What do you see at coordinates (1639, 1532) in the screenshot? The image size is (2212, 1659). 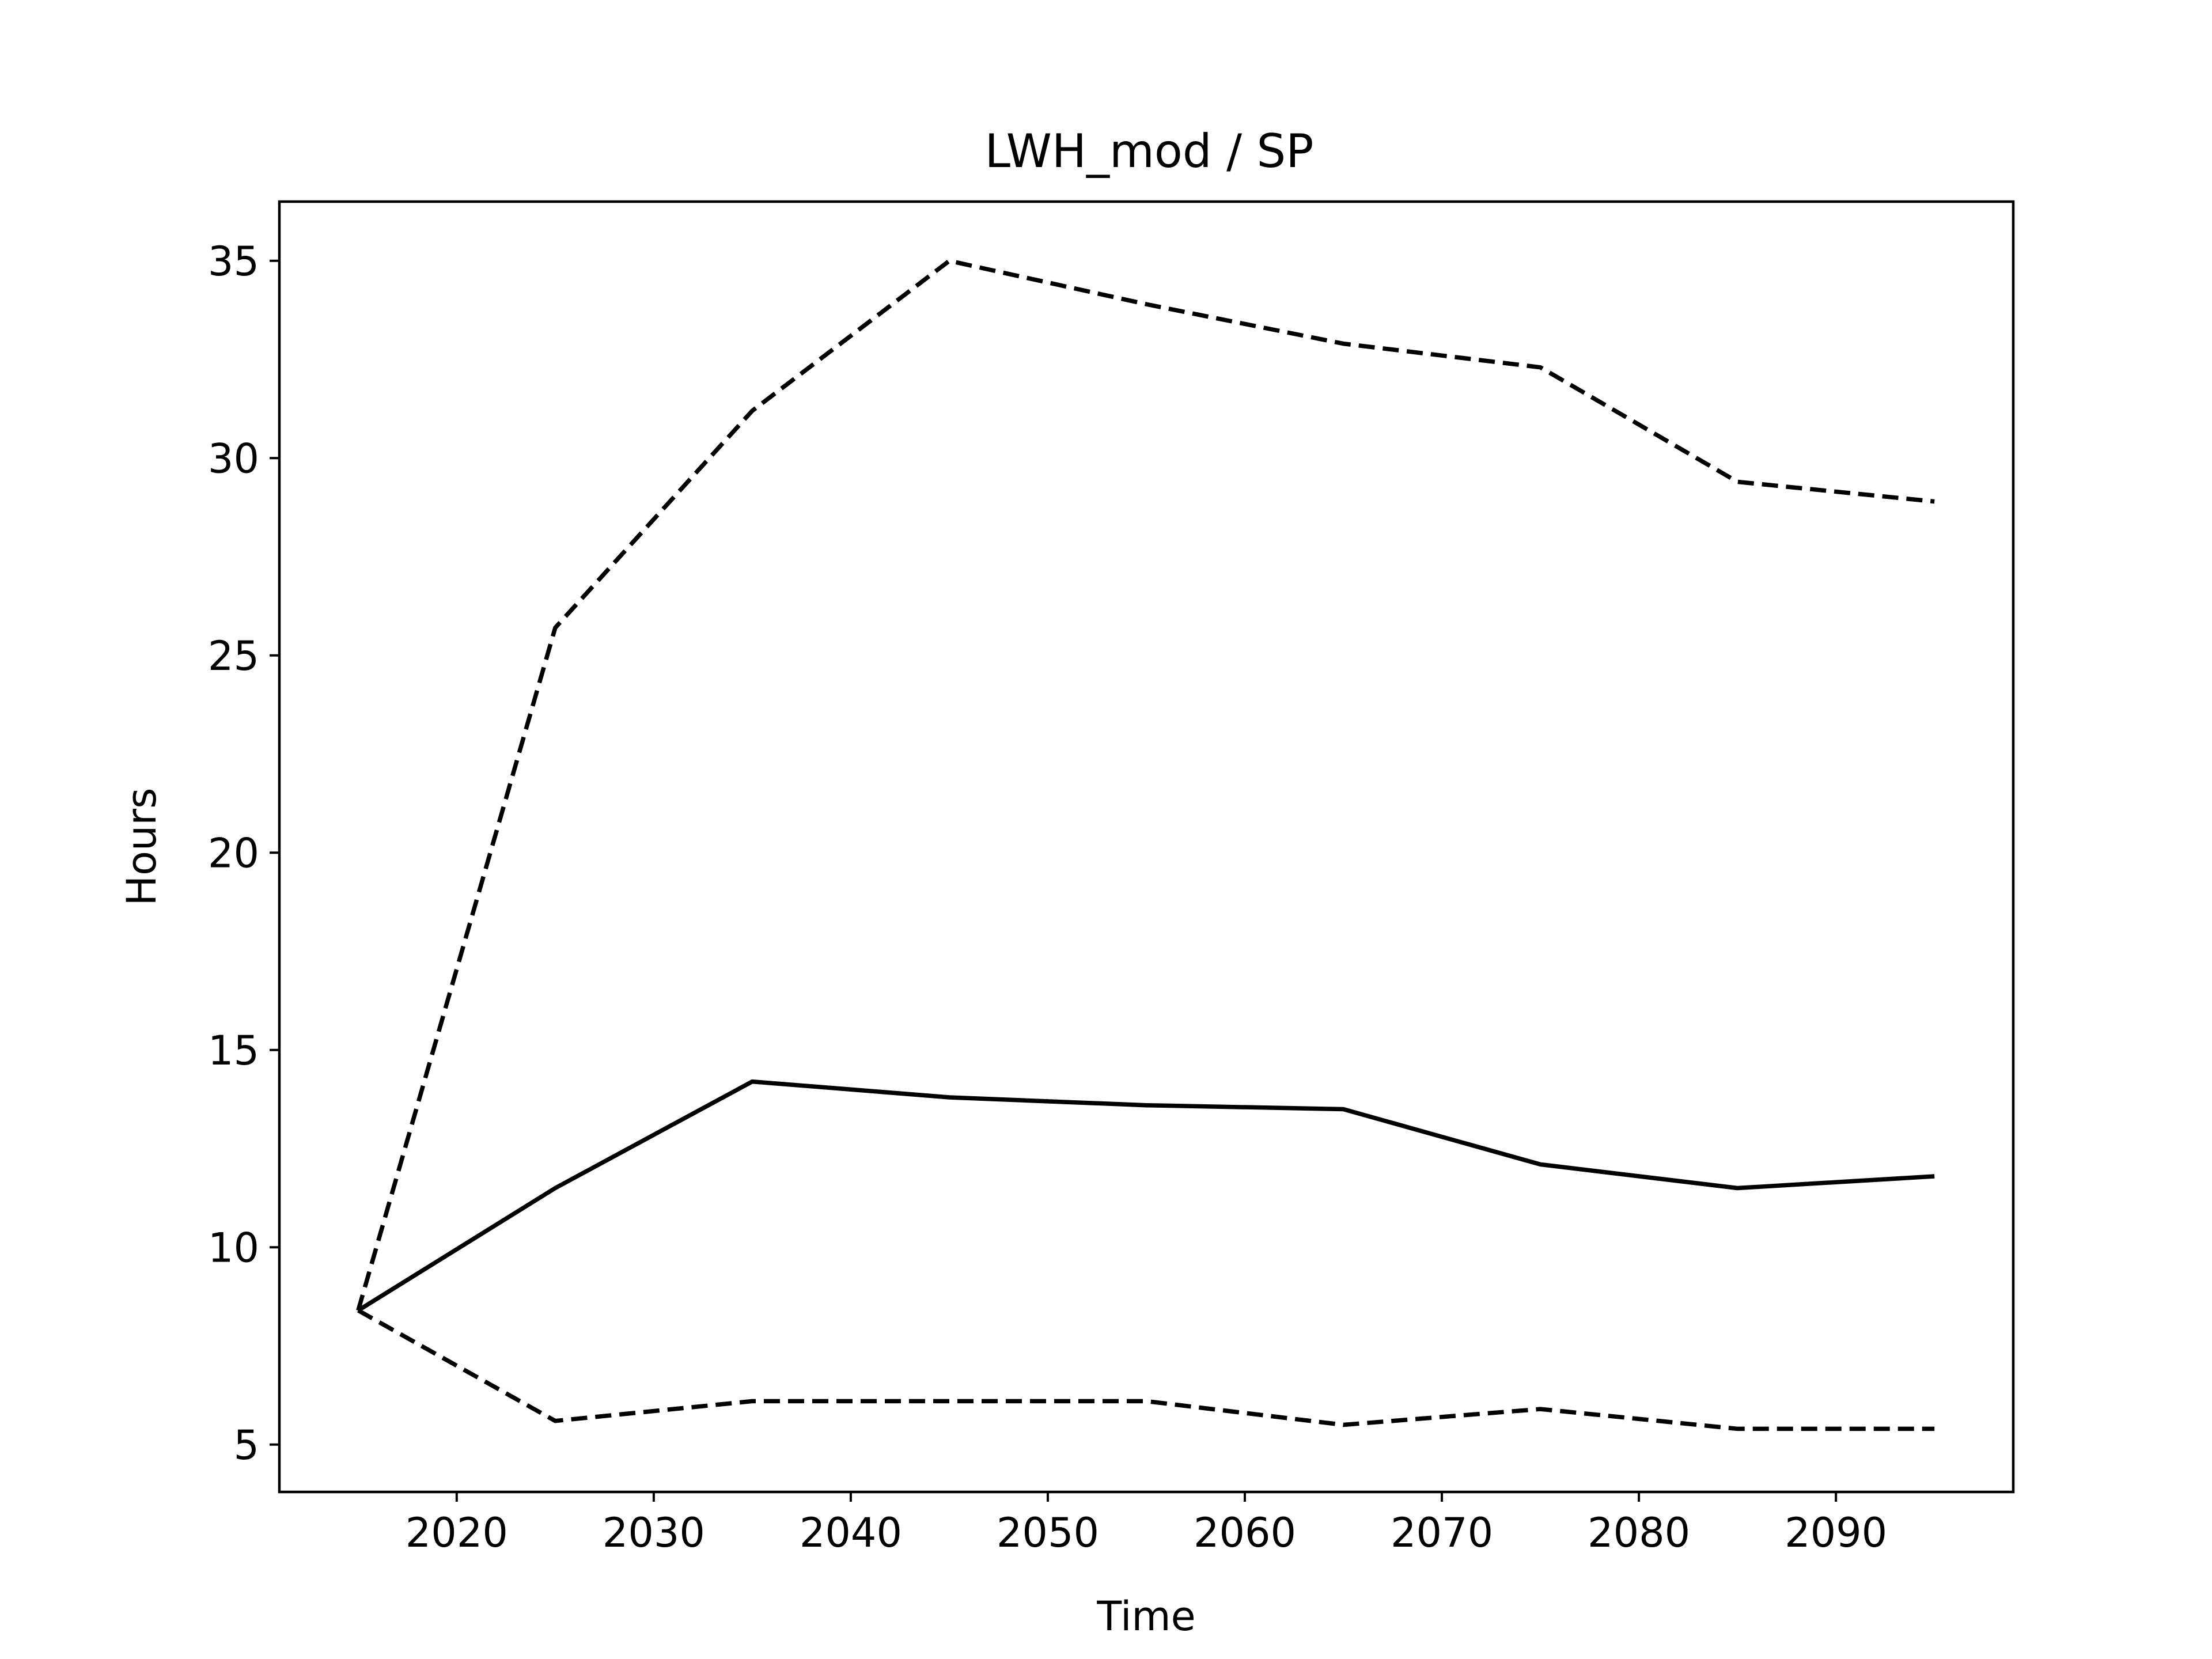 I see `x-tick-label: 2080` at bounding box center [1639, 1532].